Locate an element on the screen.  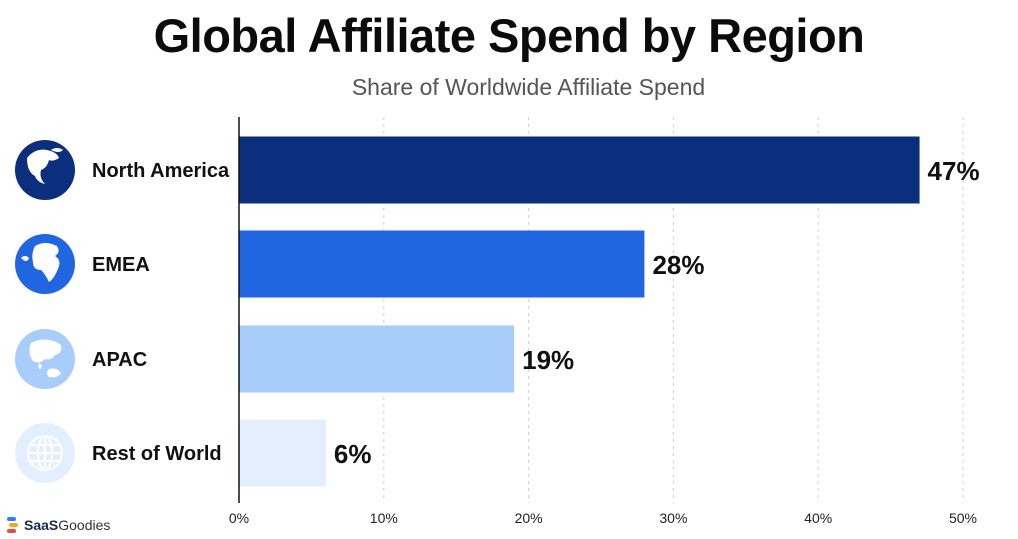
globe-americas-icon is located at coordinates (45, 170).